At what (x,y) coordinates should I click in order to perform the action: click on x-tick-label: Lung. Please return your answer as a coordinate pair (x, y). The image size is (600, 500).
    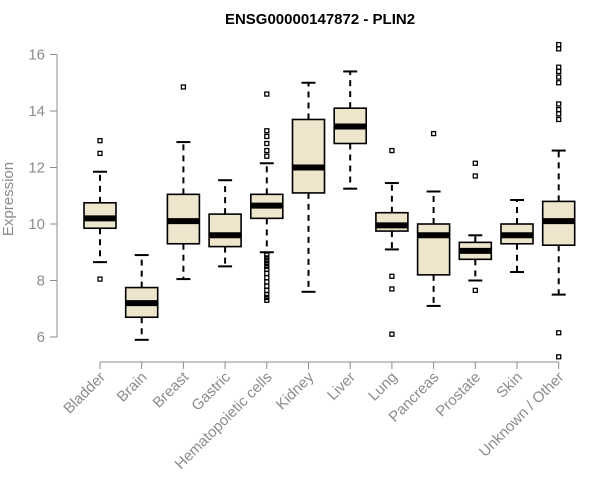
    Looking at the image, I should click on (383, 387).